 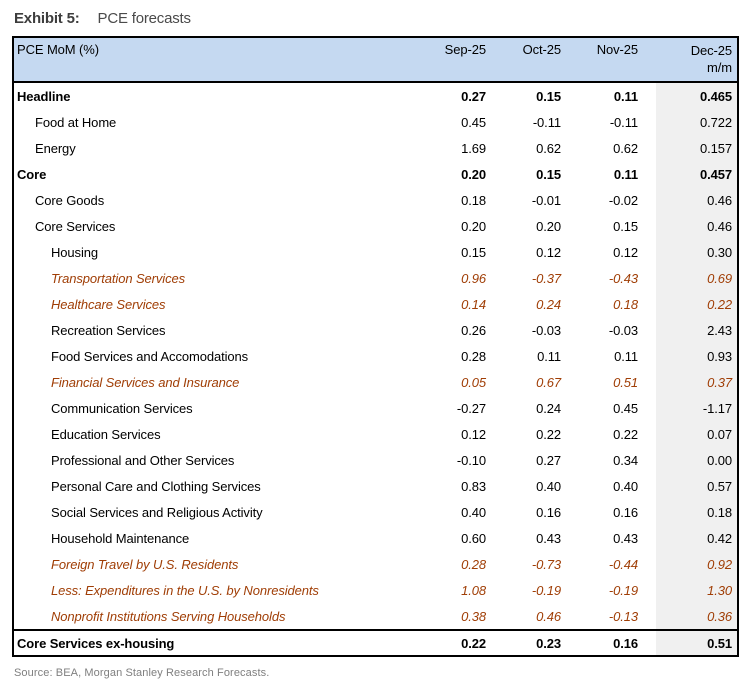 What do you see at coordinates (32, 174) in the screenshot?
I see `row-label: Core` at bounding box center [32, 174].